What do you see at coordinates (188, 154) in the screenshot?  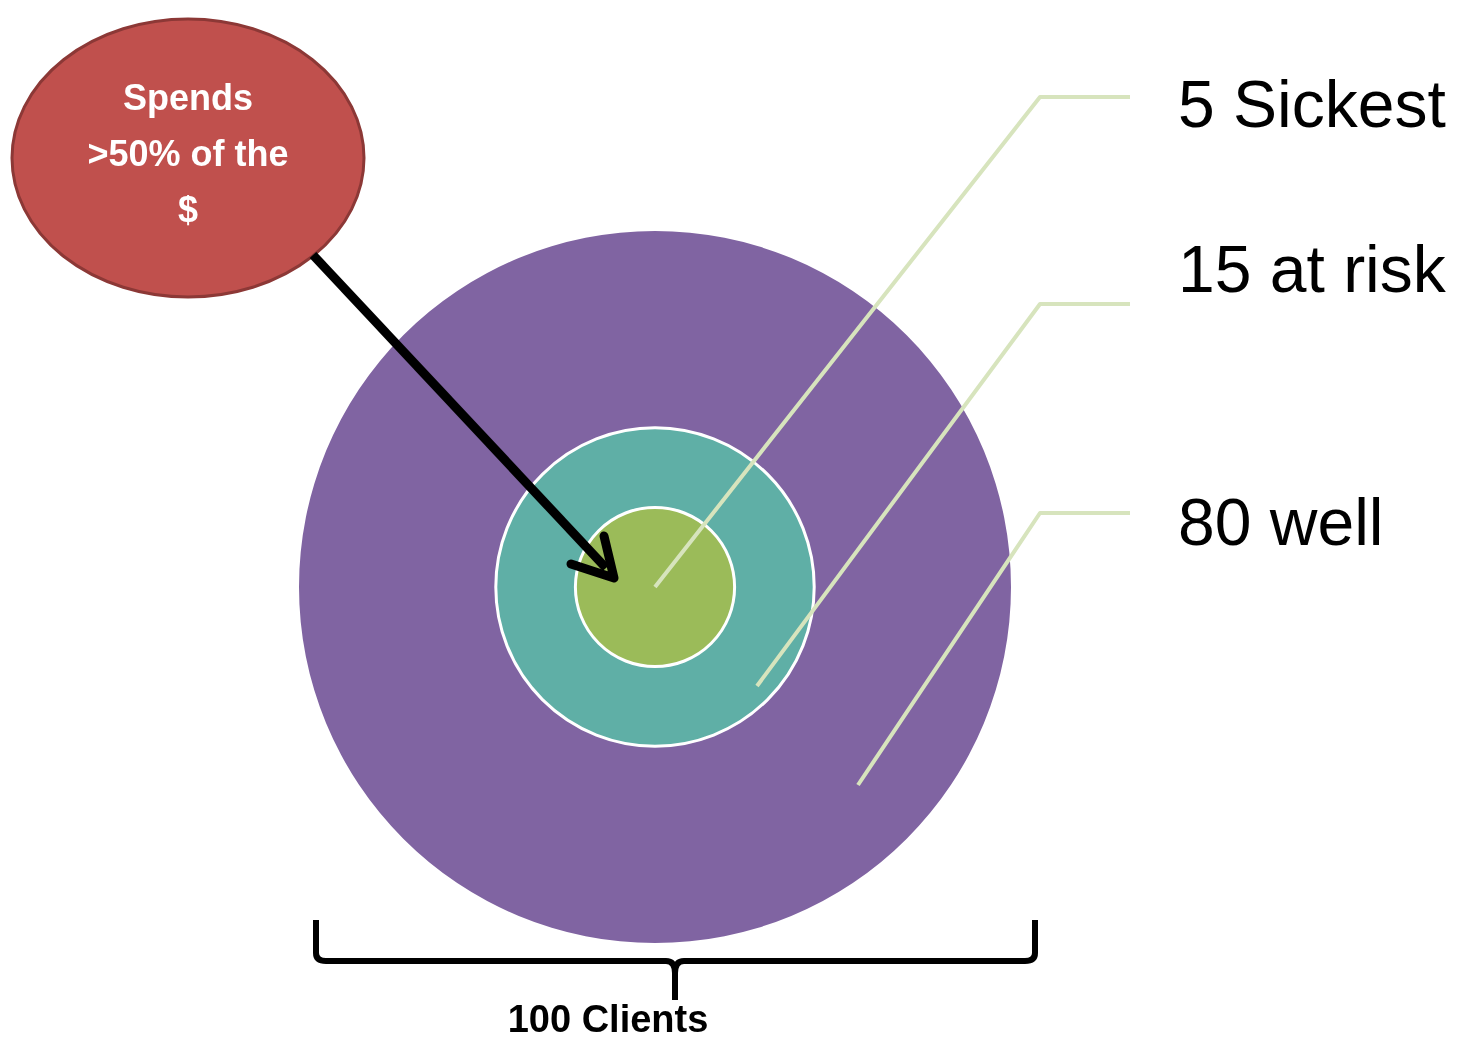 I see `text: Spends >50% of the $` at bounding box center [188, 154].